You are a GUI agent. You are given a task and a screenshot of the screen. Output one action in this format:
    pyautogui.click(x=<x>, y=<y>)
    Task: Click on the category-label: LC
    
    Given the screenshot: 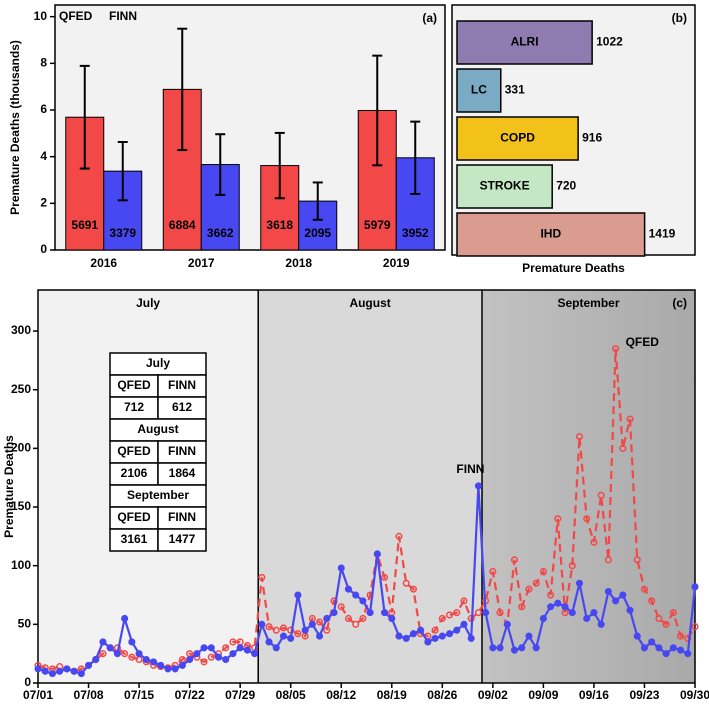 What is the action you would take?
    pyautogui.click(x=479, y=90)
    